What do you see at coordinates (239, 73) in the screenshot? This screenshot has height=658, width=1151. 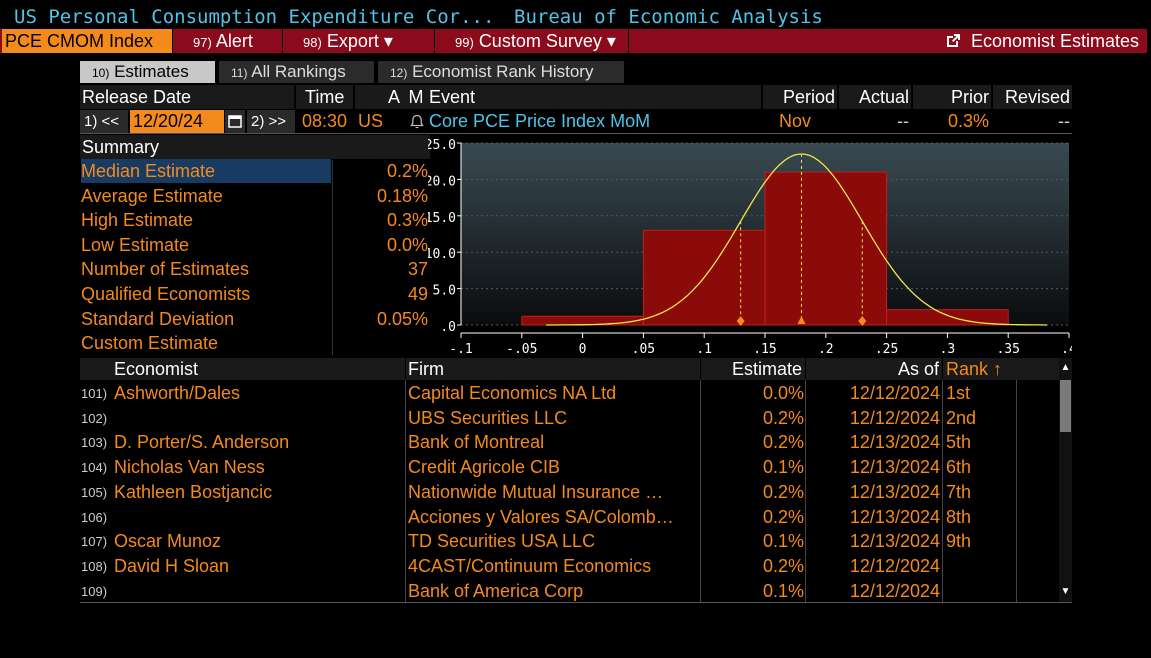 I see `tab-number: 11)` at bounding box center [239, 73].